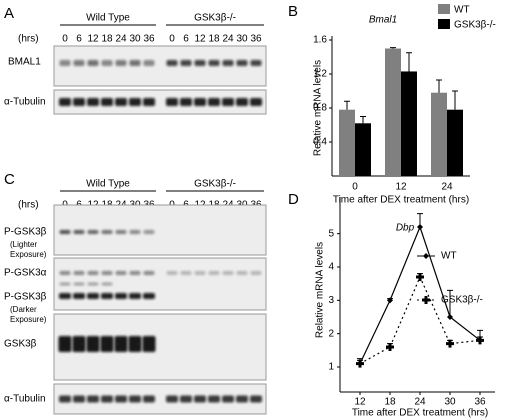 The image size is (525, 420). I want to click on y-tick-label: 5, so click(331, 233).